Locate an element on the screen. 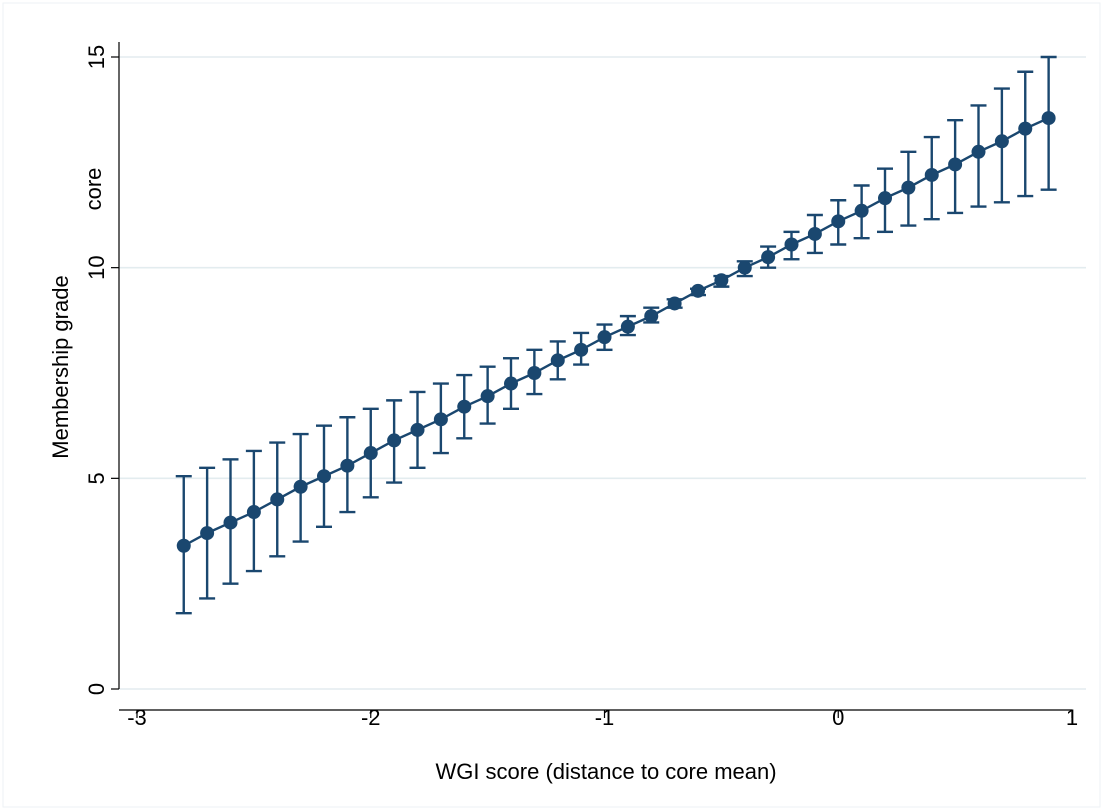 The width and height of the screenshot is (1103, 810). y-axis-label: Membership grade is located at coordinates (60, 366).